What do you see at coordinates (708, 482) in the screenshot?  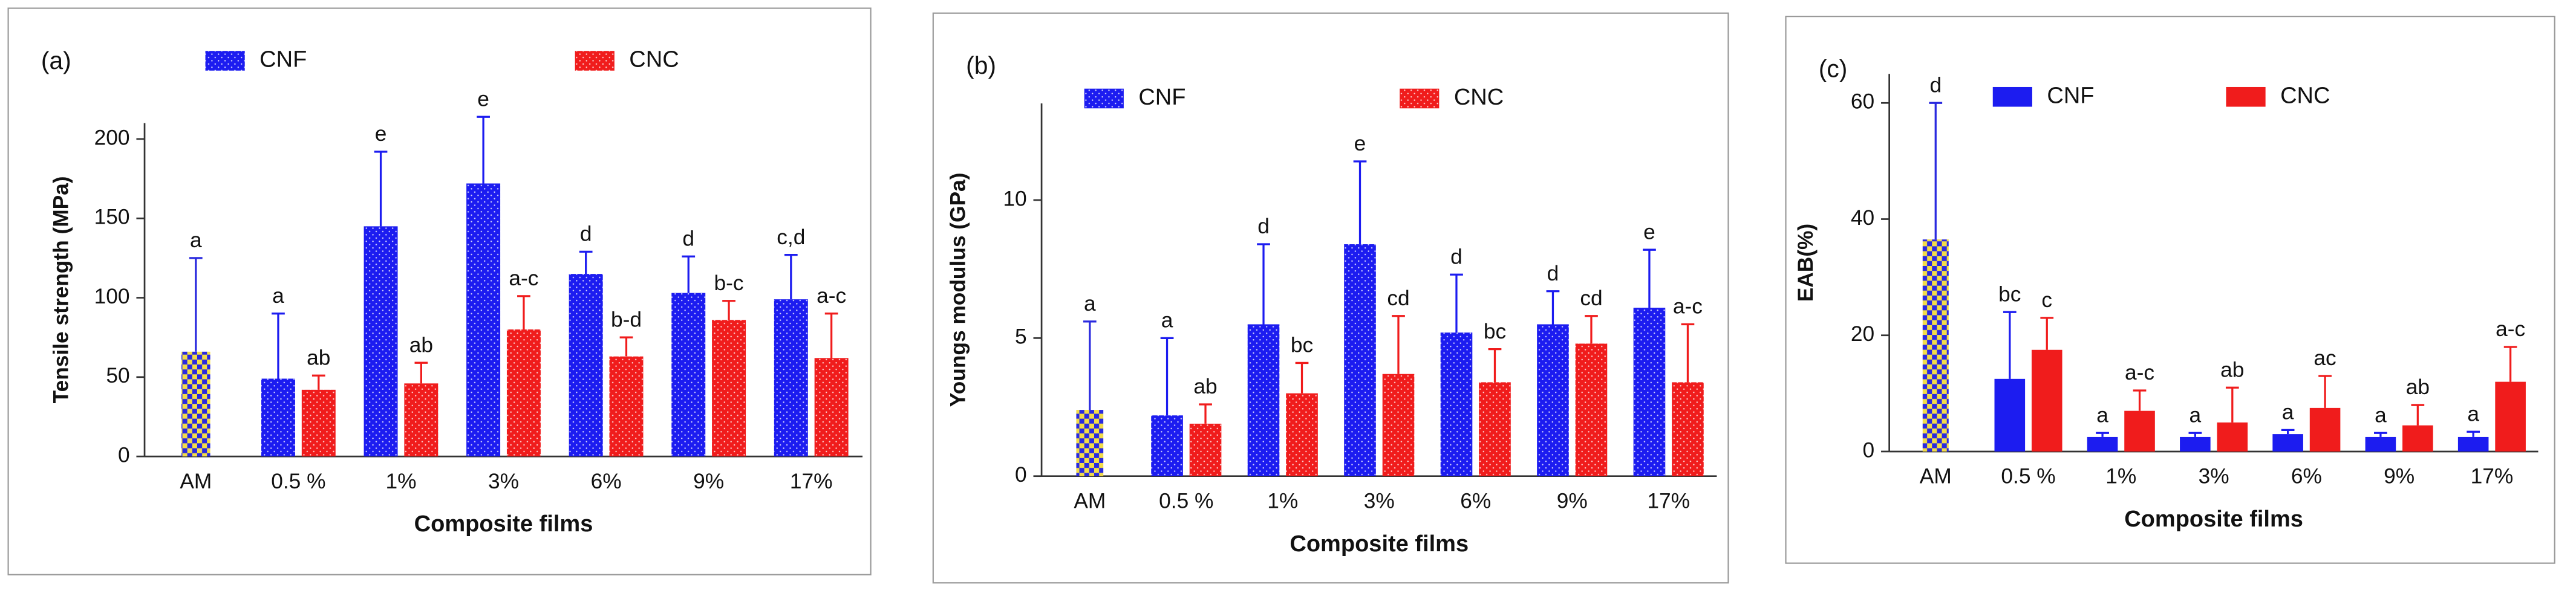 I see `x-tick-label: 9%` at bounding box center [708, 482].